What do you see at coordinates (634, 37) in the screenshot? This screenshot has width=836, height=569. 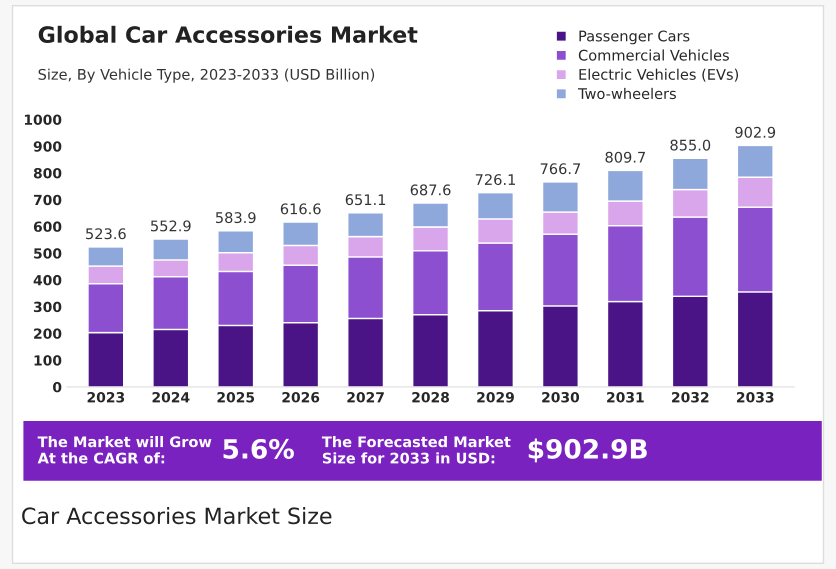 I see `legend-label: Passenger Cars` at bounding box center [634, 37].